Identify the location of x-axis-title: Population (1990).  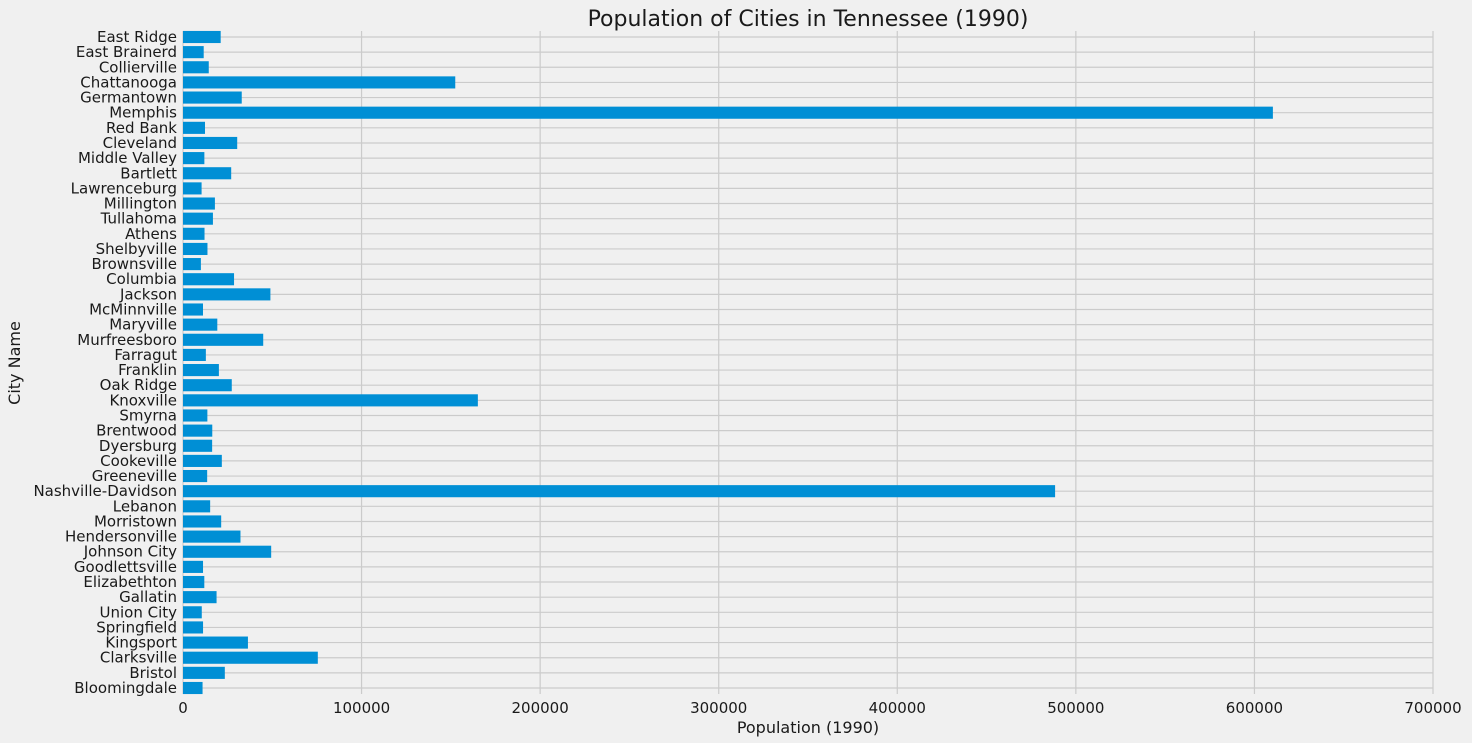
(808, 727).